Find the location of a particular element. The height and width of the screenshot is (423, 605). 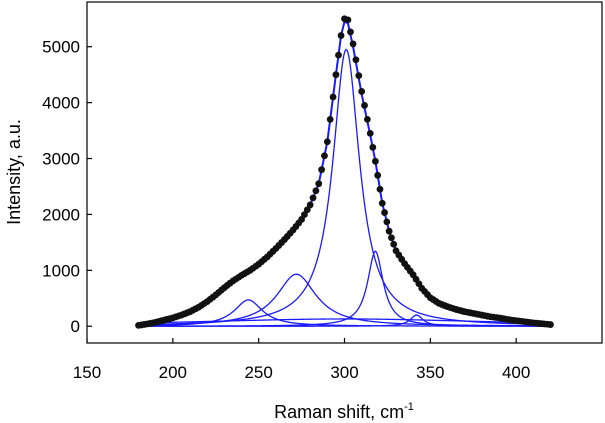

x-axis-label: Raman shift, cm-1 is located at coordinates (344, 411).